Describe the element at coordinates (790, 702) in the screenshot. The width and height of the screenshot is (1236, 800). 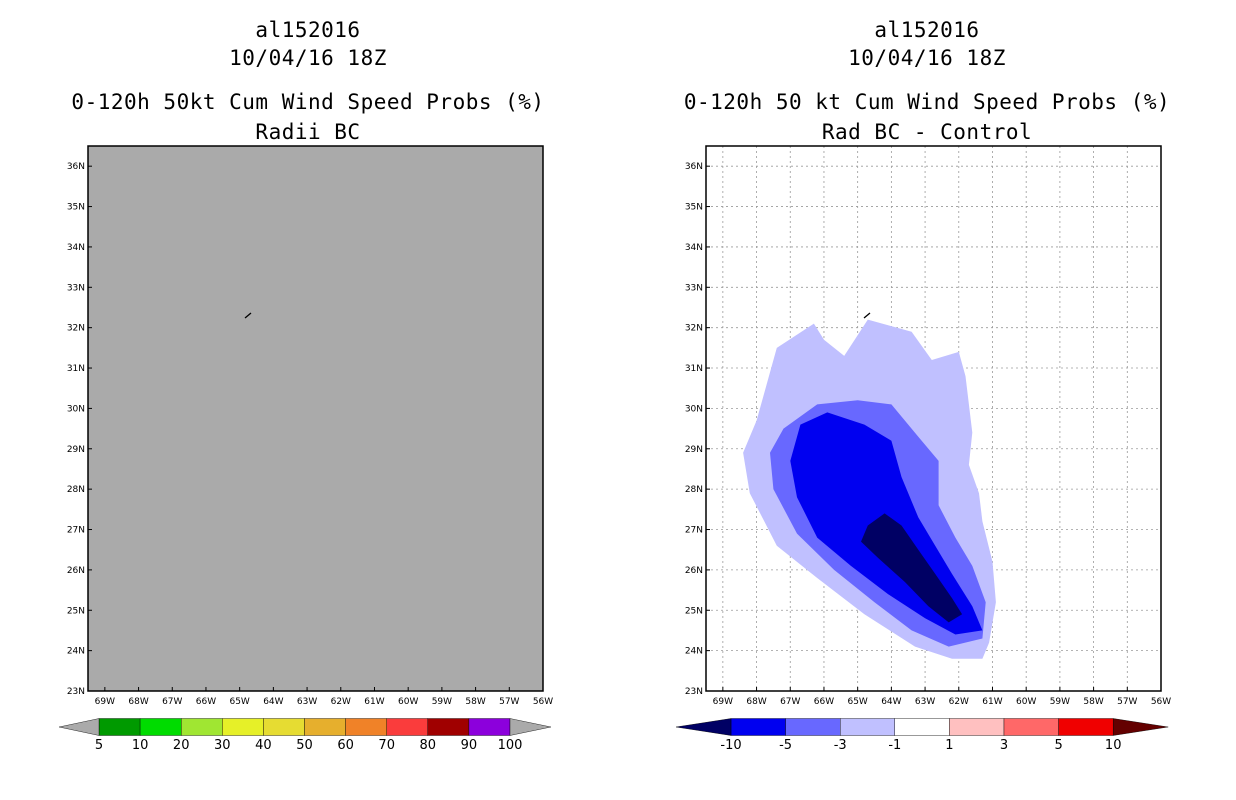
I see `lon-tick-label: 67W` at that location.